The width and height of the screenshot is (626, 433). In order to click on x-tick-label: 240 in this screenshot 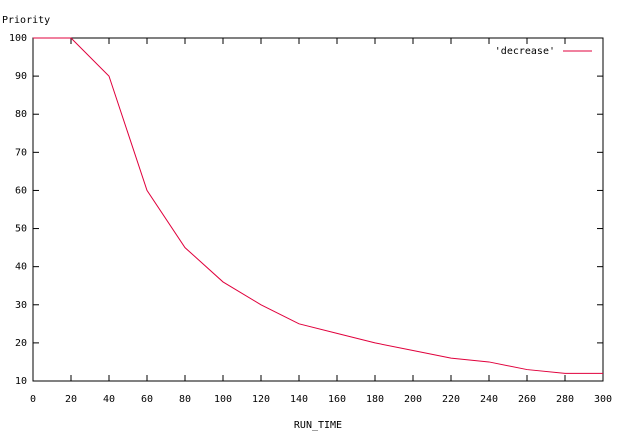, I will do `click(489, 399)`.